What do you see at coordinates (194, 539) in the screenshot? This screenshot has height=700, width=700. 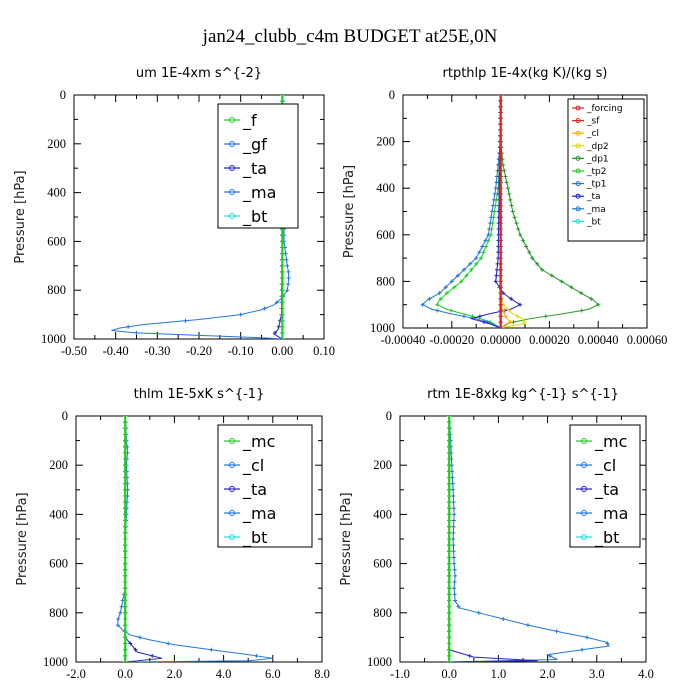 I see `series-group` at bounding box center [194, 539].